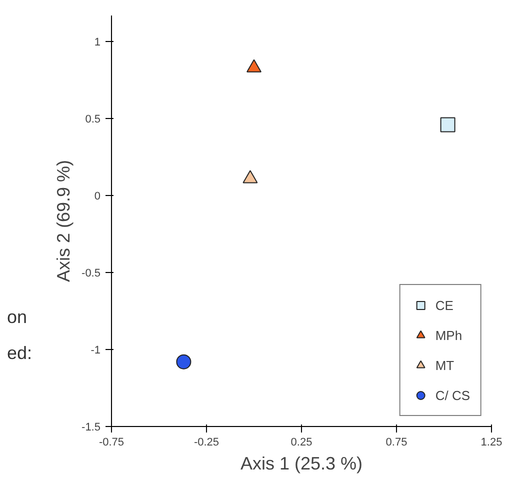 The width and height of the screenshot is (511, 486). I want to click on text: on, so click(17, 317).